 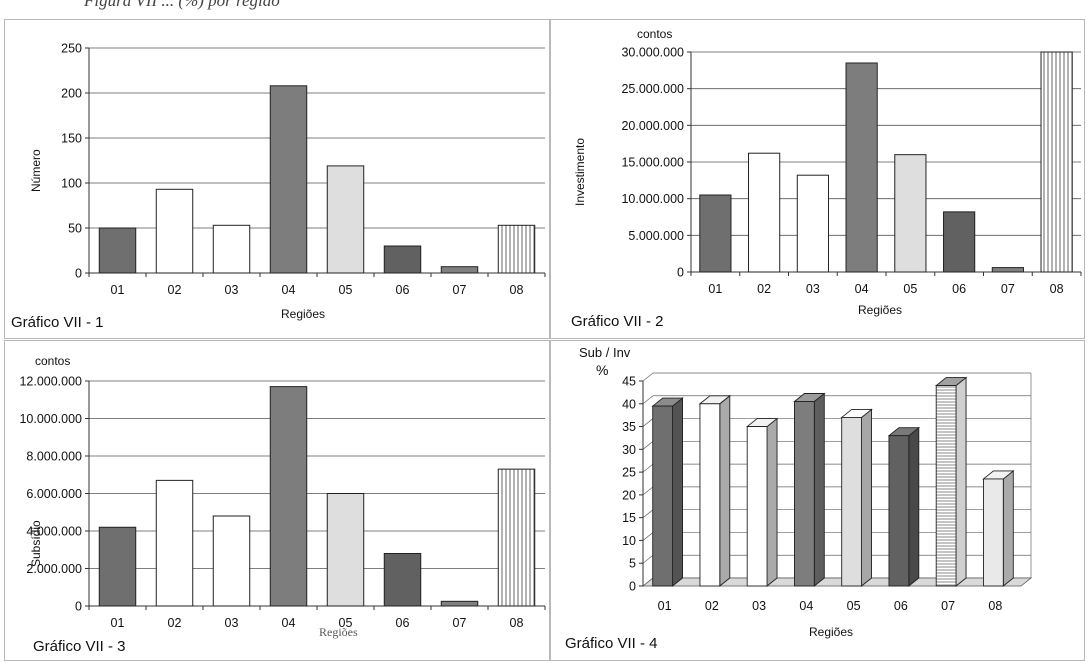 I want to click on y-tick-label: 20, so click(x=629, y=495).